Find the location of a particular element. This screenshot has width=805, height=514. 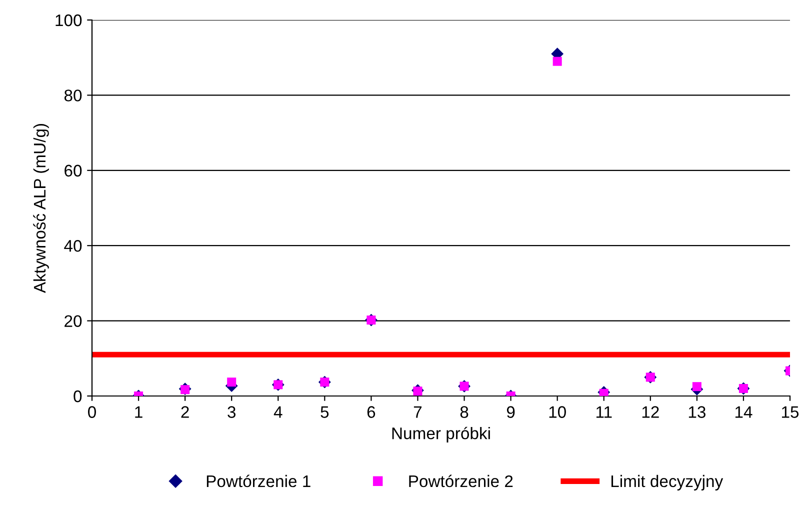

x-tick-label: 12 is located at coordinates (650, 412).